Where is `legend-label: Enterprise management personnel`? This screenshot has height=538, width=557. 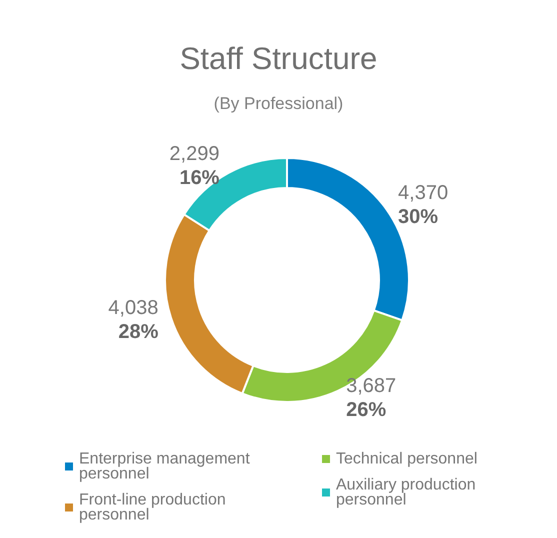 legend-label: Enterprise management personnel is located at coordinates (166, 466).